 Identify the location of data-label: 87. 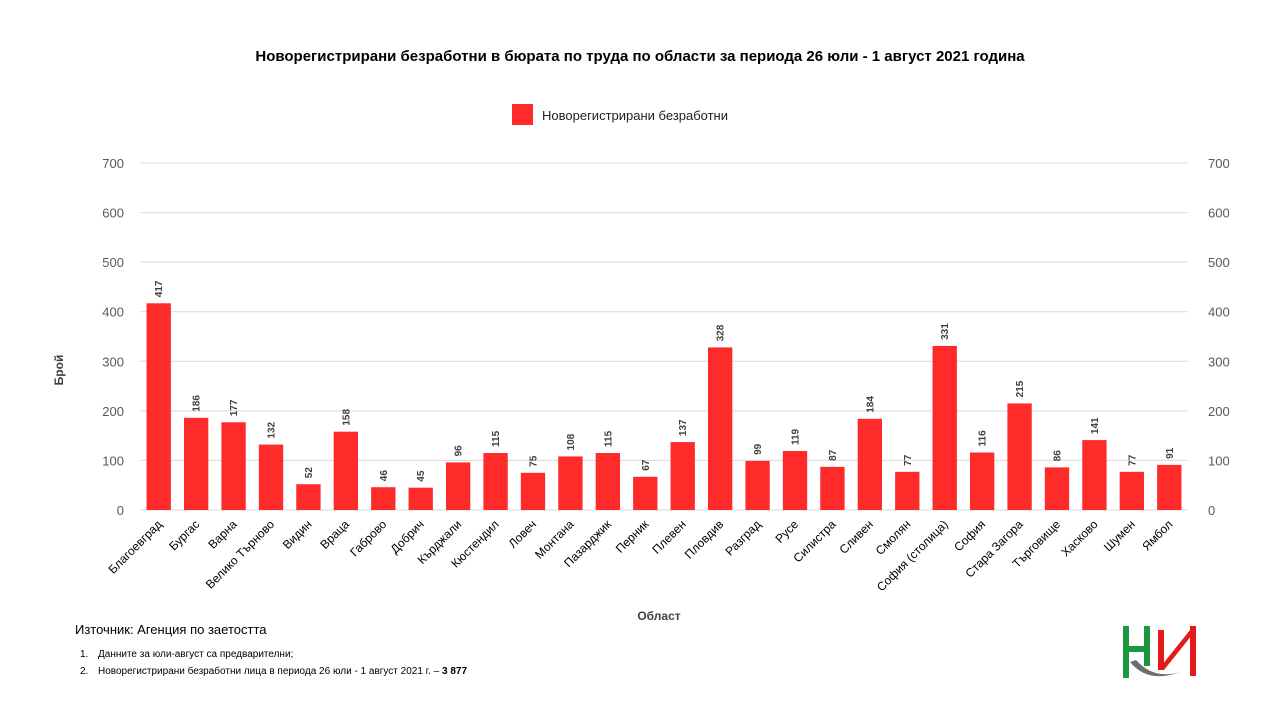
(833, 455).